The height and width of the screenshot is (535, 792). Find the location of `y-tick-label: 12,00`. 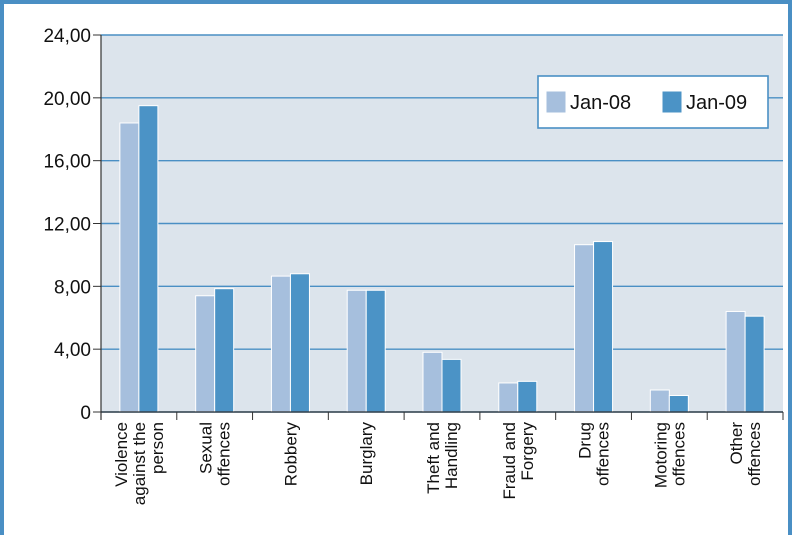

y-tick-label: 12,00 is located at coordinates (67, 225).